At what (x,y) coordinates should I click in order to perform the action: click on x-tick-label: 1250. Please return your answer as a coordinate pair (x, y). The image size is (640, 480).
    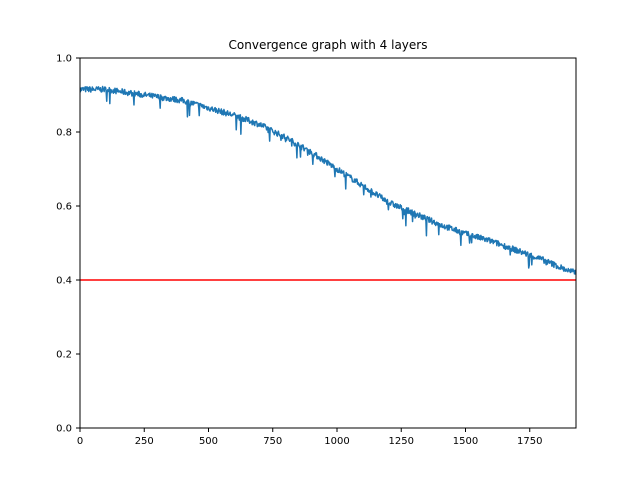
    Looking at the image, I should click on (401, 441).